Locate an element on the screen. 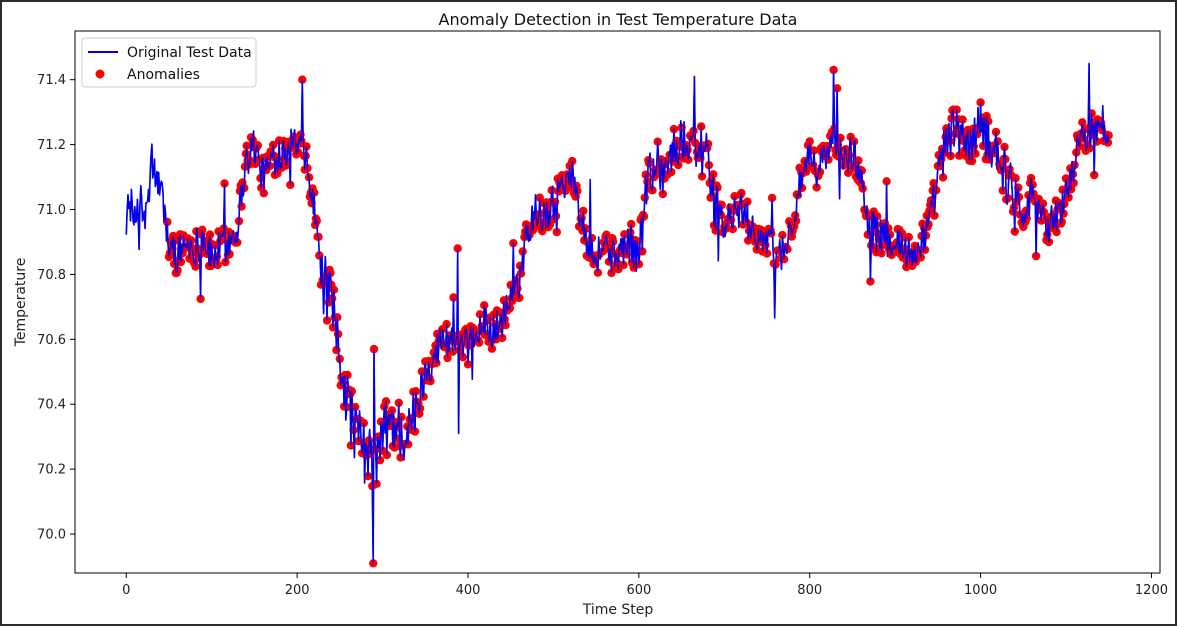 The height and width of the screenshot is (628, 1177). x-tick-label: 400 is located at coordinates (468, 590).